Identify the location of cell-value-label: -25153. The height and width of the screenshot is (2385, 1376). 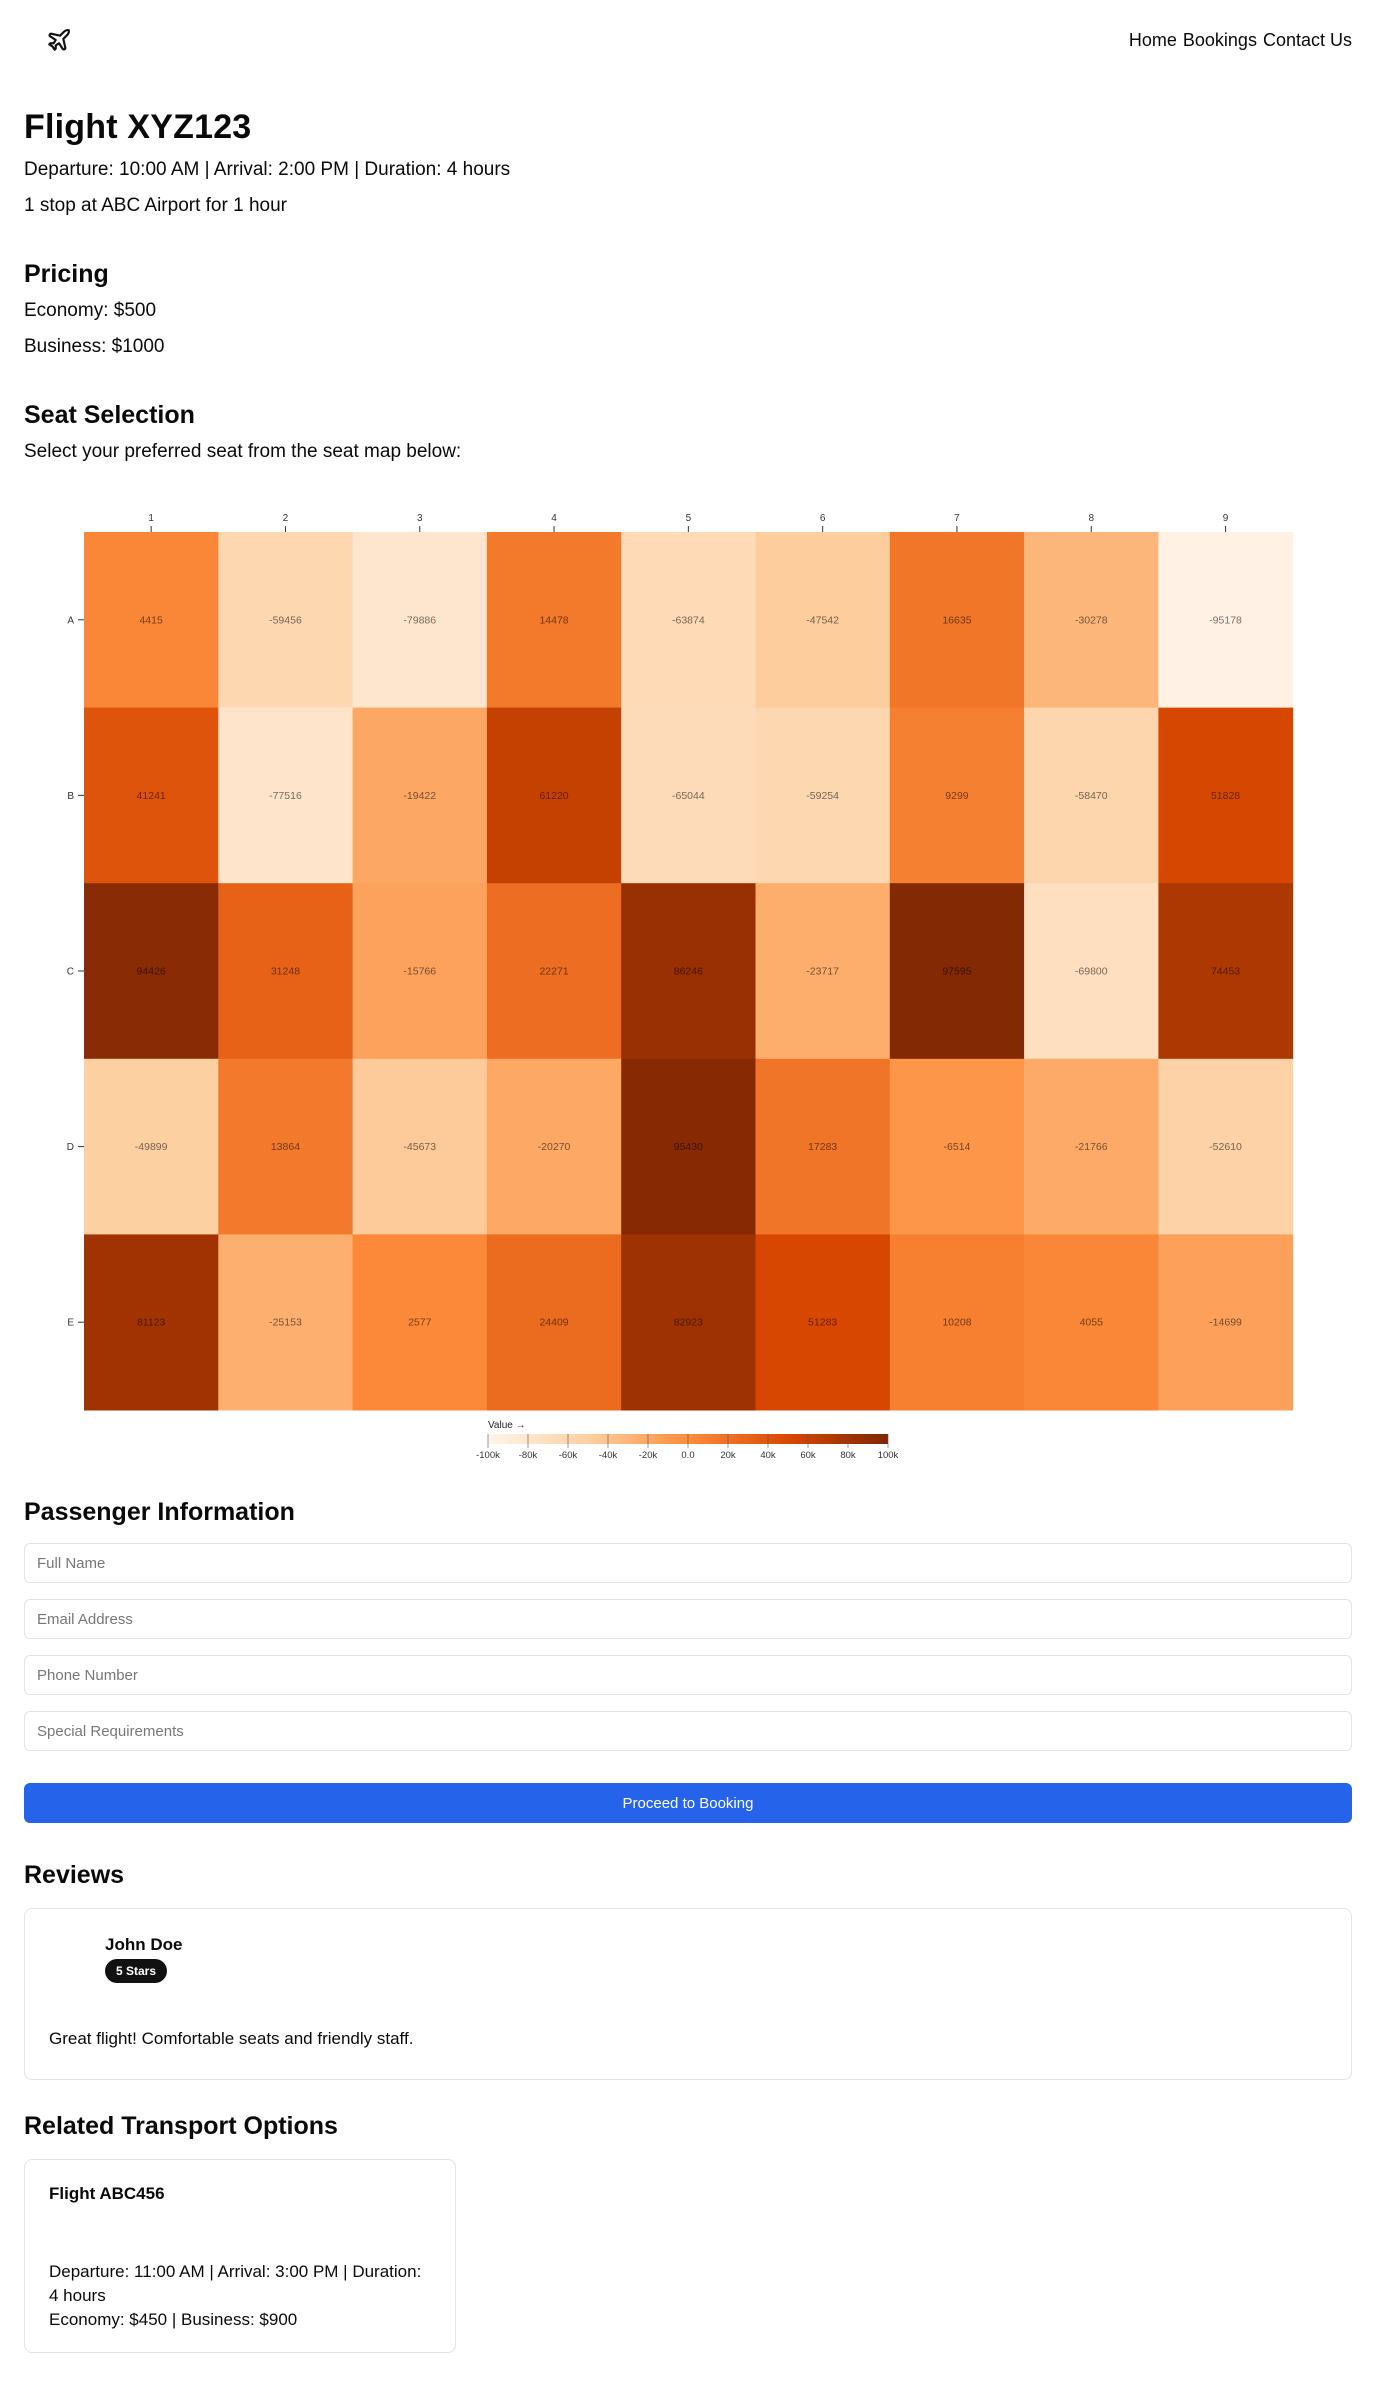
(285, 1323).